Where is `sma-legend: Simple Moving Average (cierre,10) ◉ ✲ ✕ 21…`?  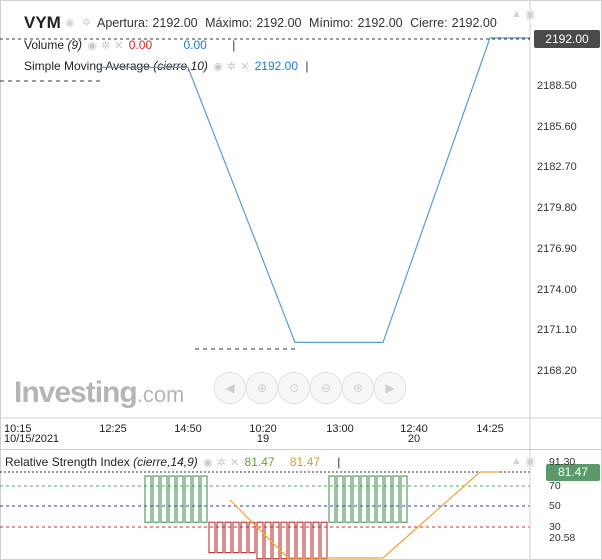
sma-legend: Simple Moving Average (cierre,10) ◉ ✲ ✕ 21… is located at coordinates (166, 66).